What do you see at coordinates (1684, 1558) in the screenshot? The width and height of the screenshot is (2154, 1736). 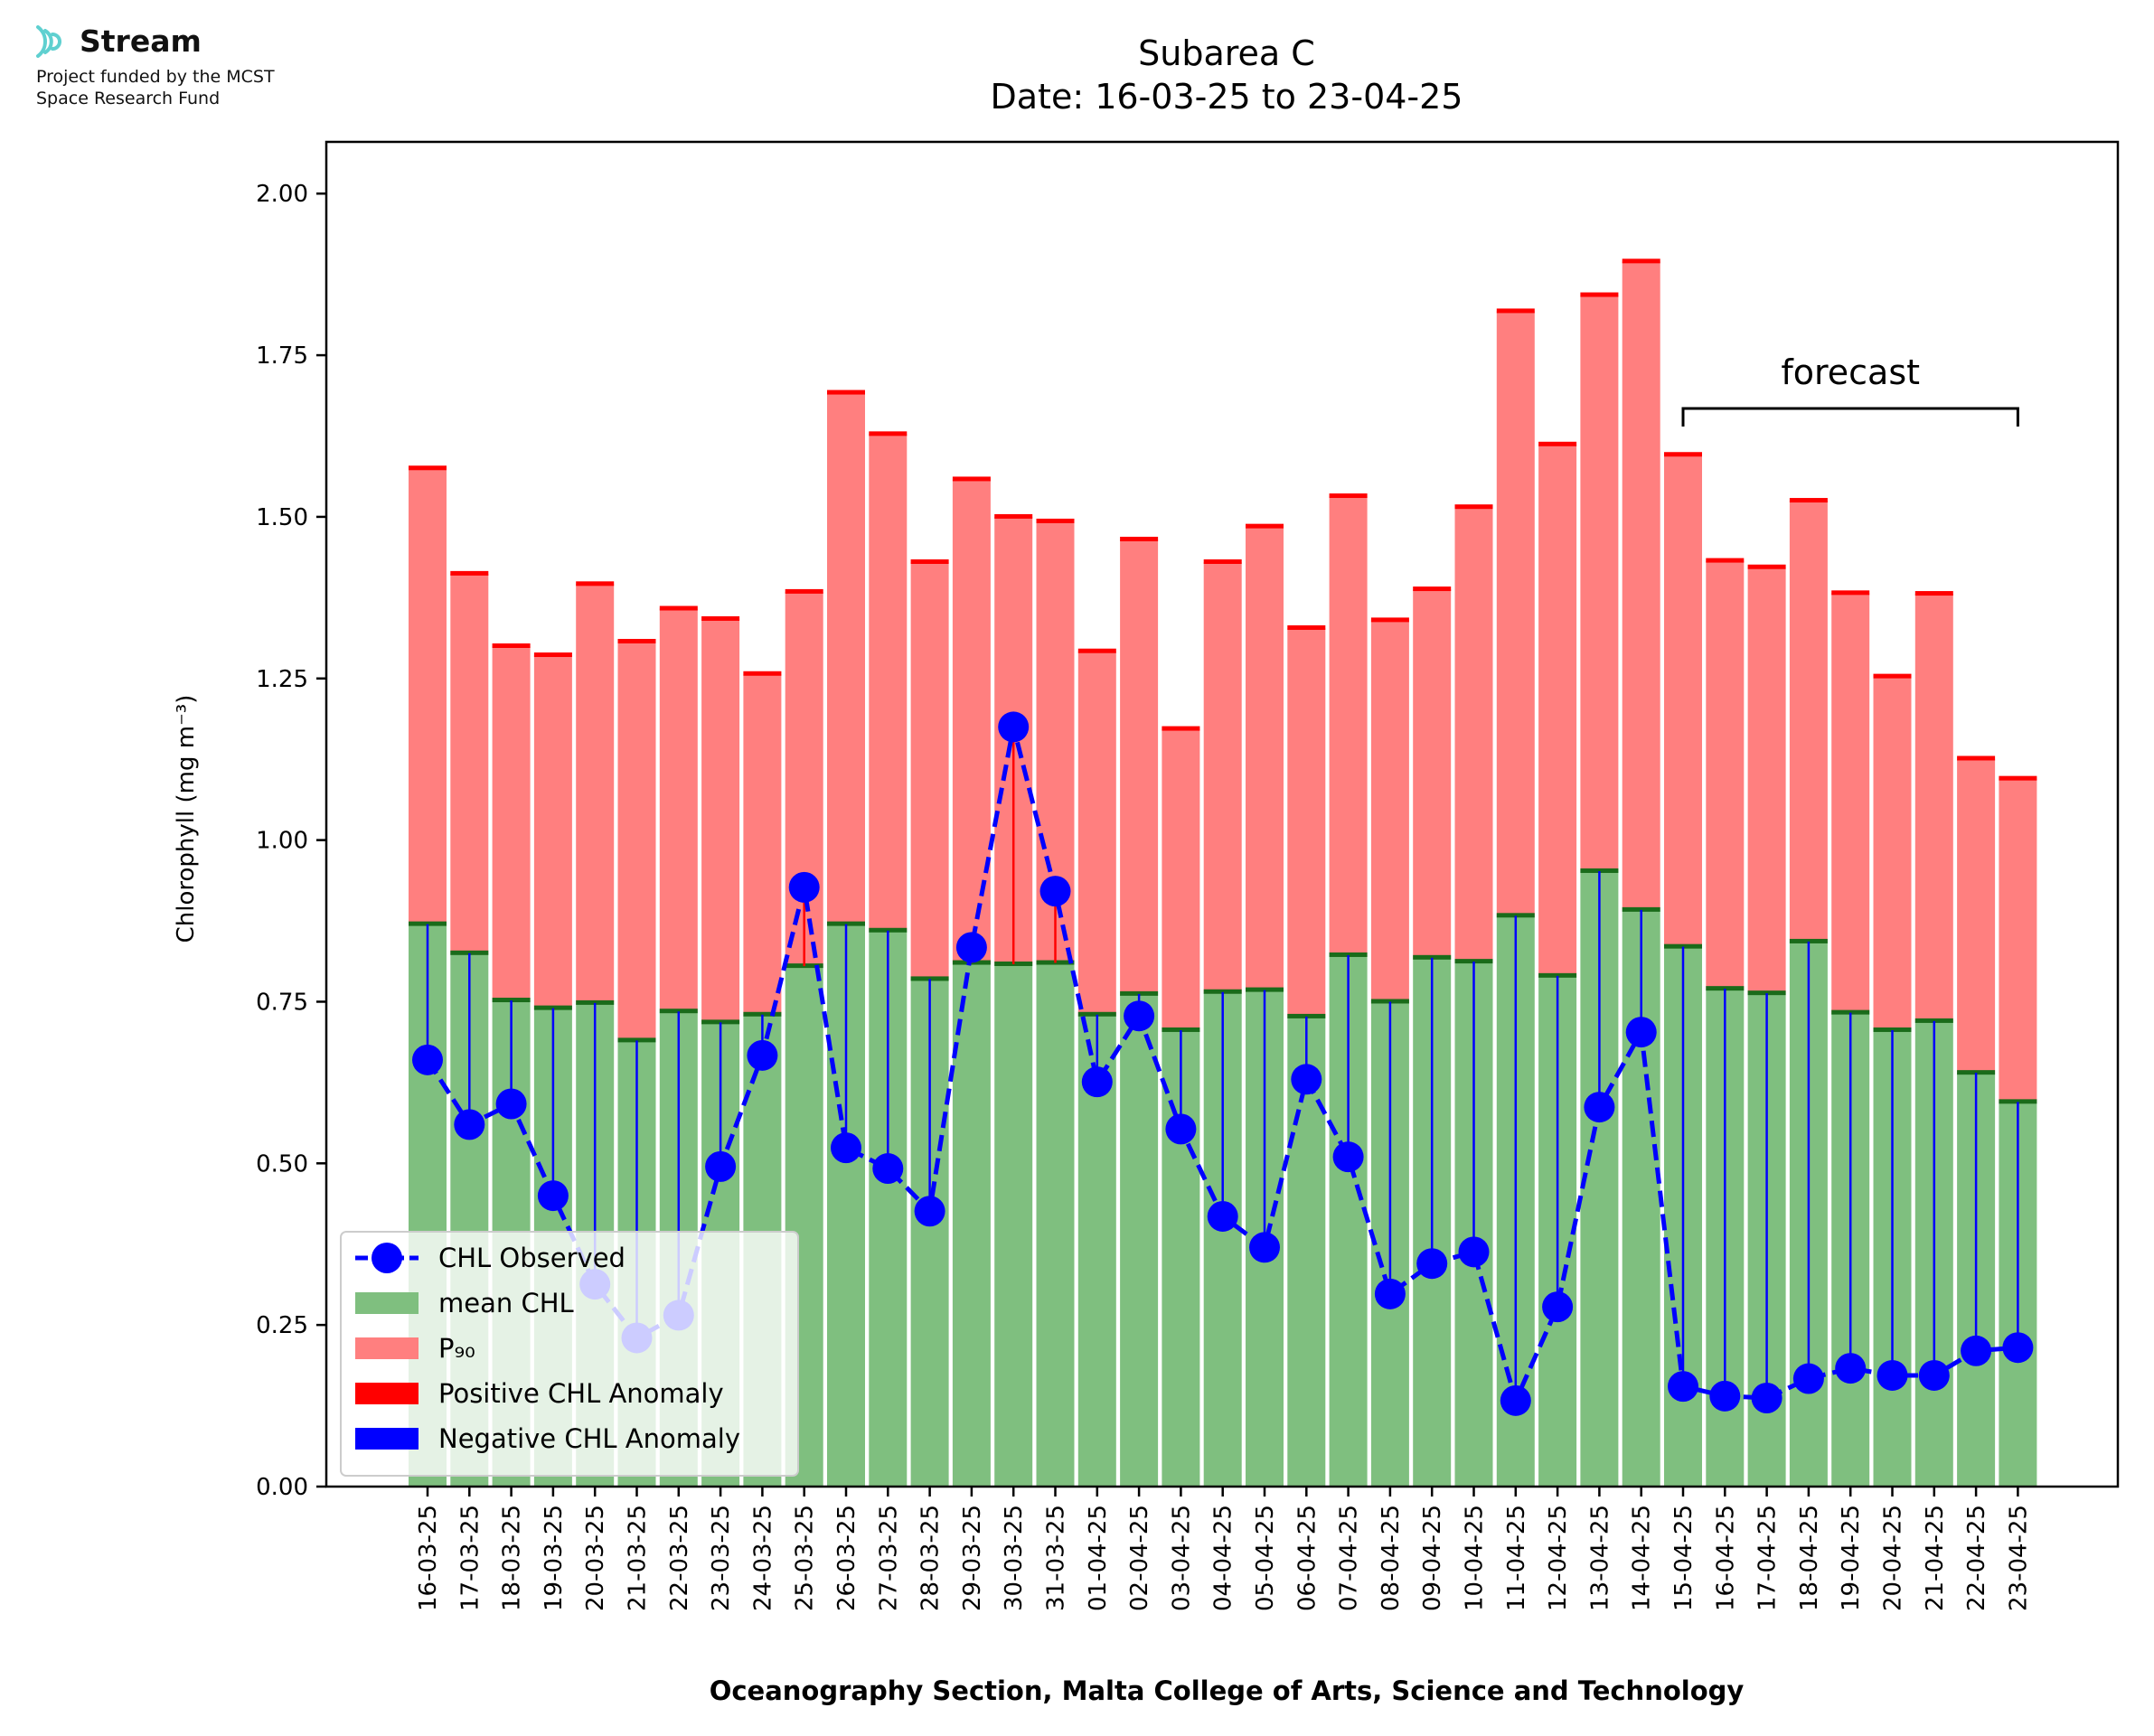 I see `x-tick-label: 15-04-25` at bounding box center [1684, 1558].